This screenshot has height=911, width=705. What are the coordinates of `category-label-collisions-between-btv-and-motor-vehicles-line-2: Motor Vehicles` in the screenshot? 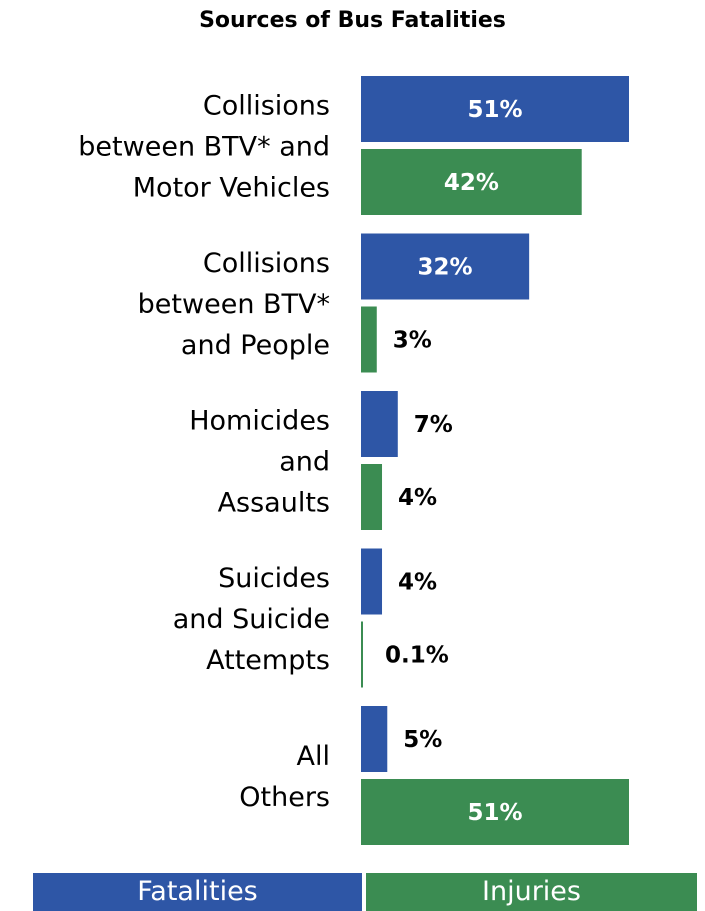 It's located at (231, 188).